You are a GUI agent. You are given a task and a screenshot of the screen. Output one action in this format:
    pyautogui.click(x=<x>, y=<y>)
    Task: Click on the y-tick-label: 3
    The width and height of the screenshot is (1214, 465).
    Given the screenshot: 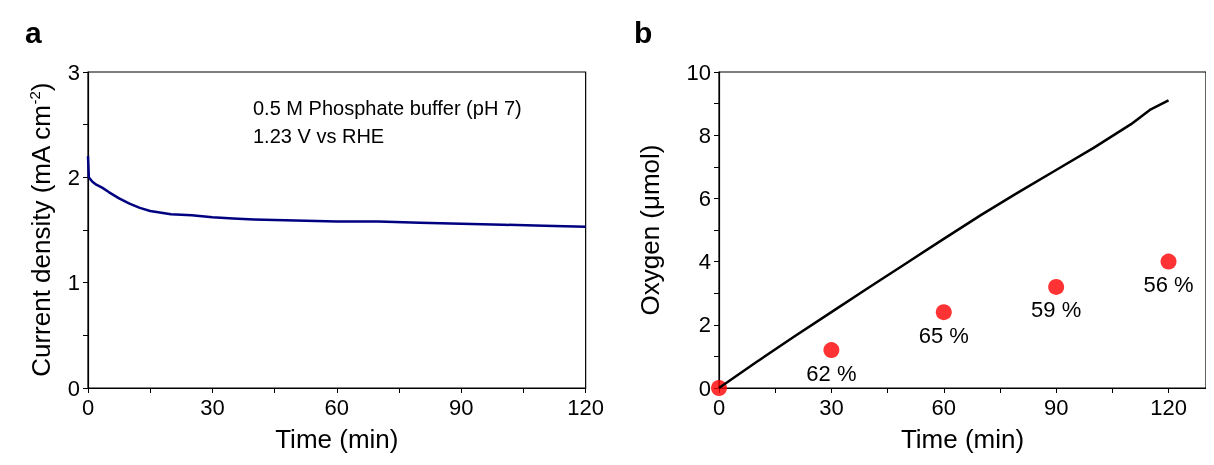 What is the action you would take?
    pyautogui.click(x=73, y=72)
    